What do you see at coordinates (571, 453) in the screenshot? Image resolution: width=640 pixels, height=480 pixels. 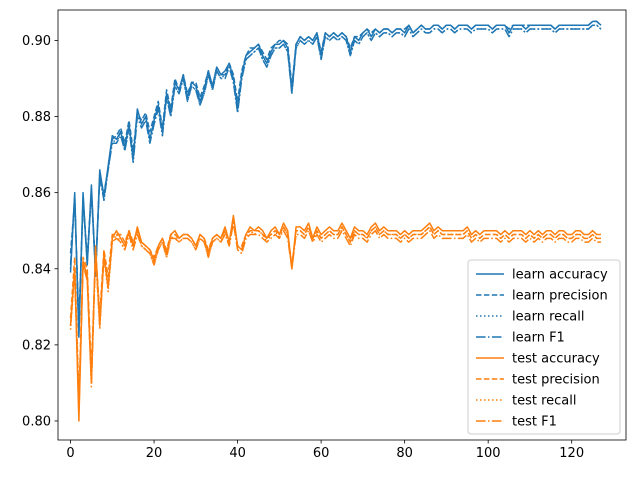 I see `x-tick-label: 120` at bounding box center [571, 453].